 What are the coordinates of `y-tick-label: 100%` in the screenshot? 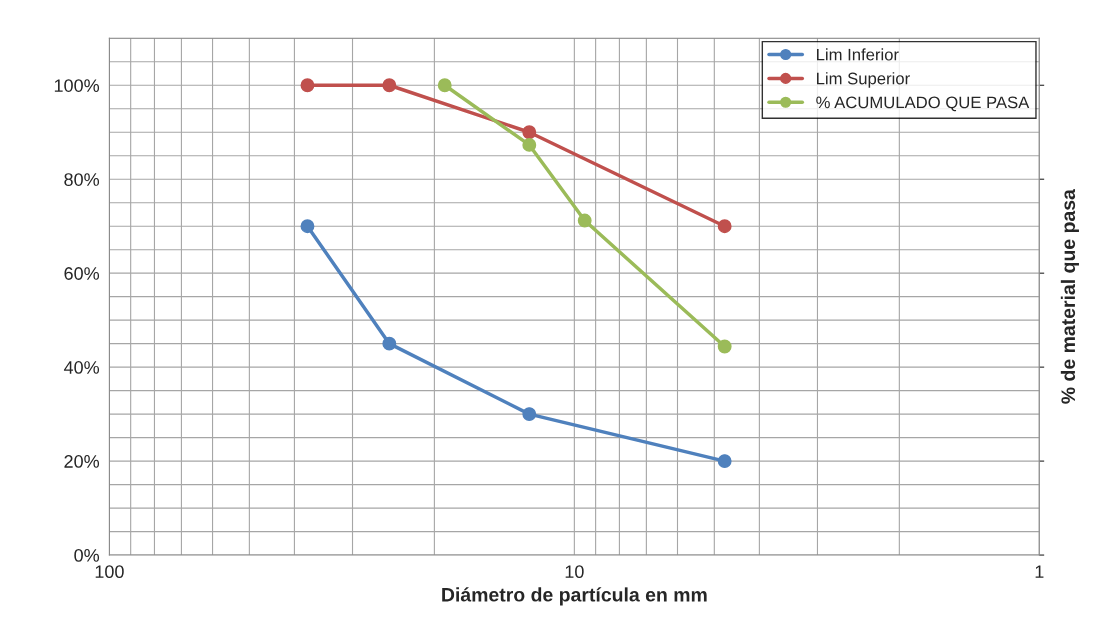 It's located at (77, 85).